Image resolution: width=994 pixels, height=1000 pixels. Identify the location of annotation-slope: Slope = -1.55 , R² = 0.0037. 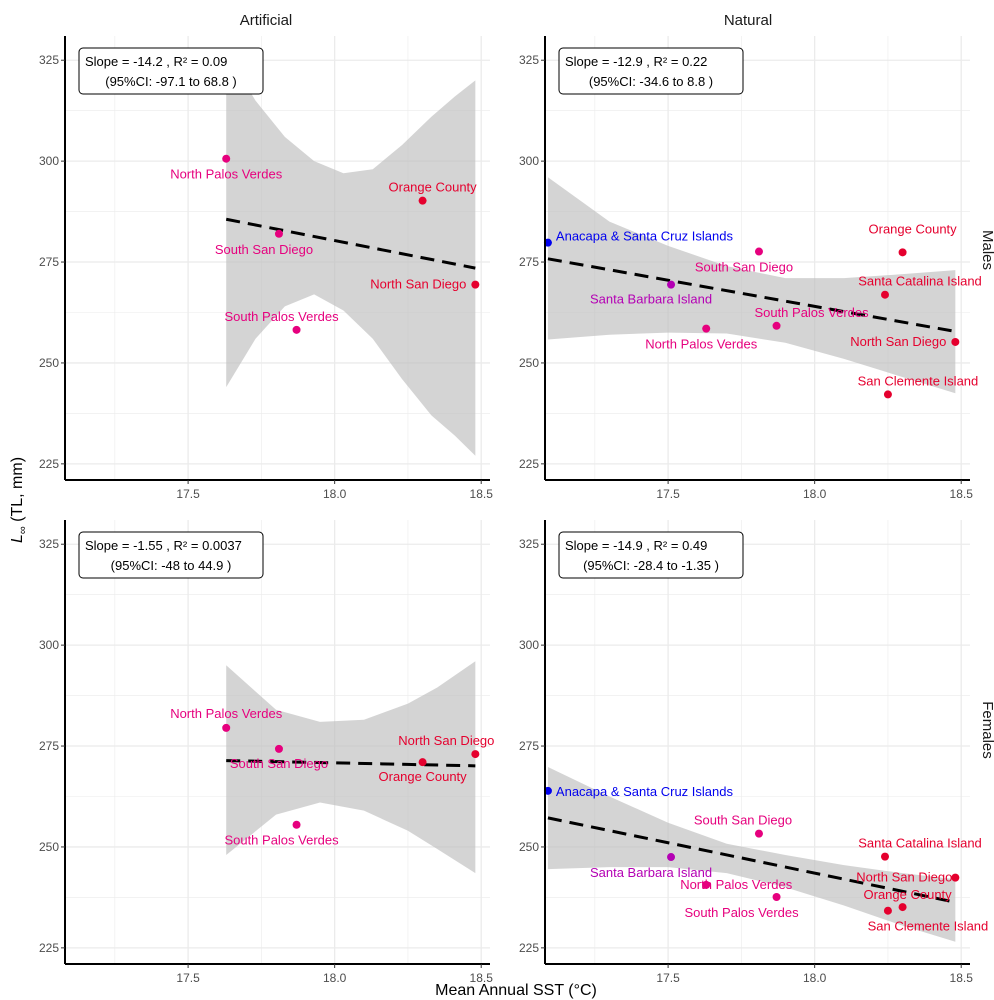
(163, 545).